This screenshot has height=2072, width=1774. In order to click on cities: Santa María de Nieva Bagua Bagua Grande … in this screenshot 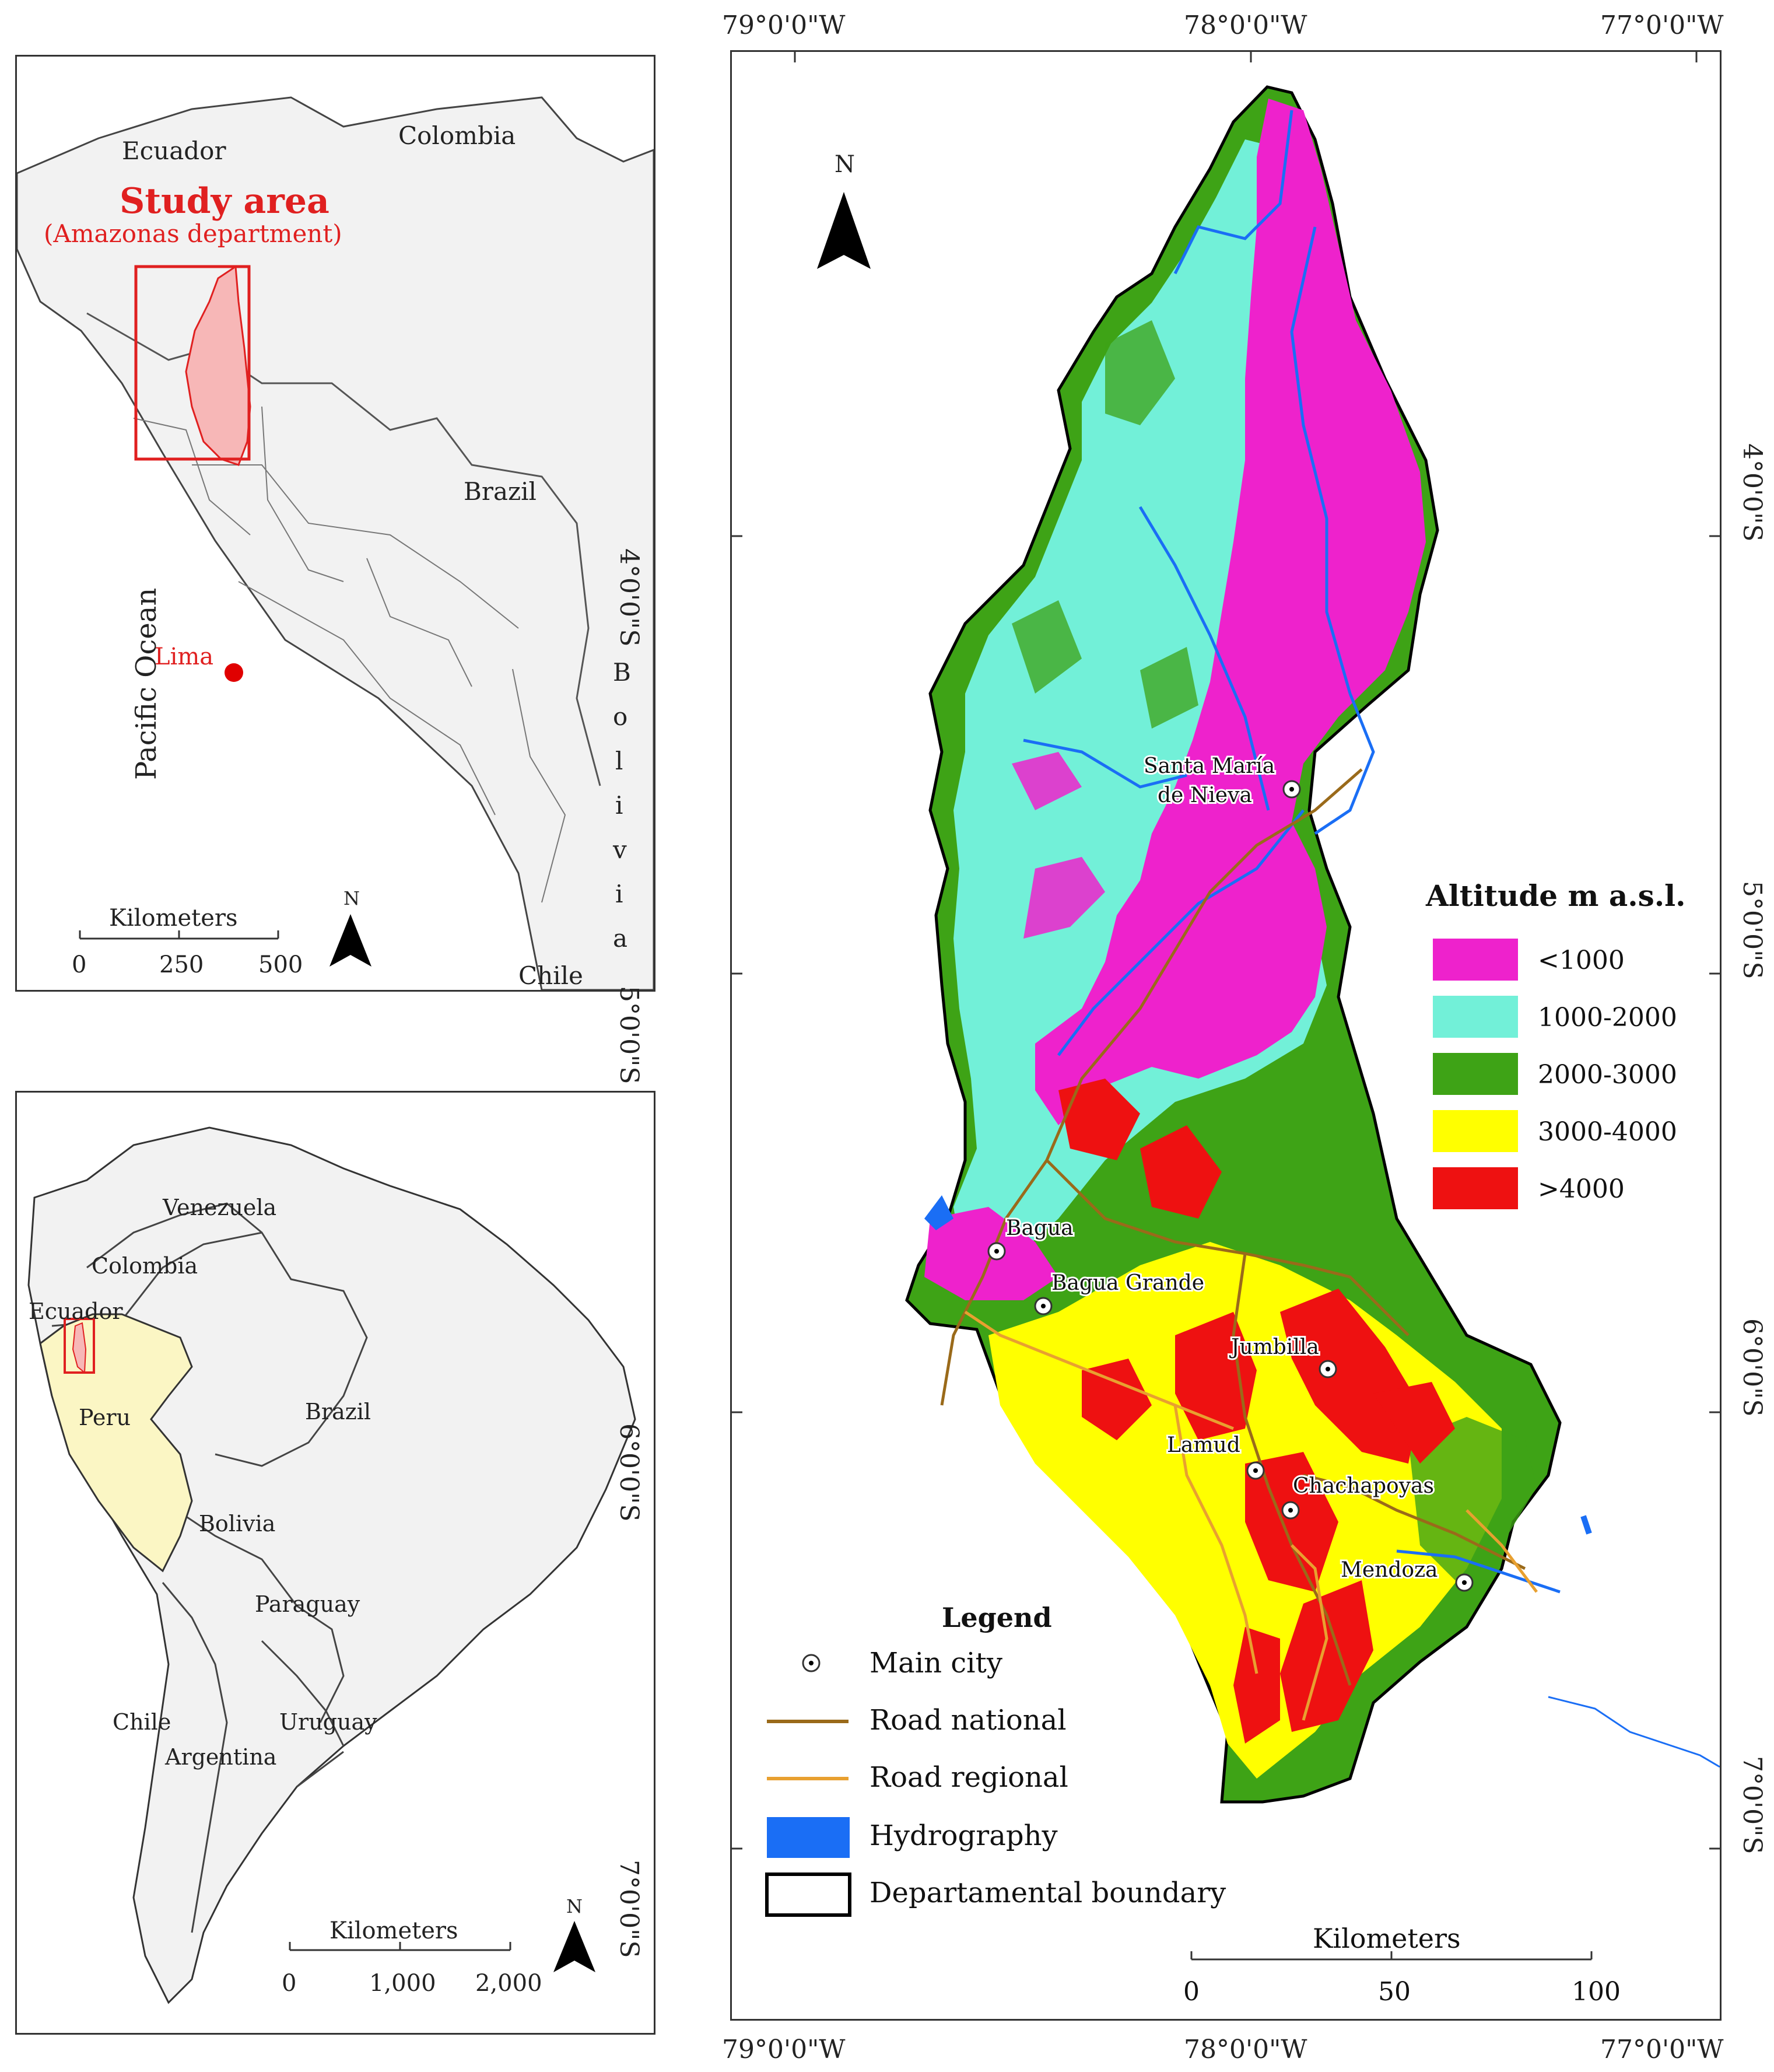, I will do `click(1230, 1172)`.